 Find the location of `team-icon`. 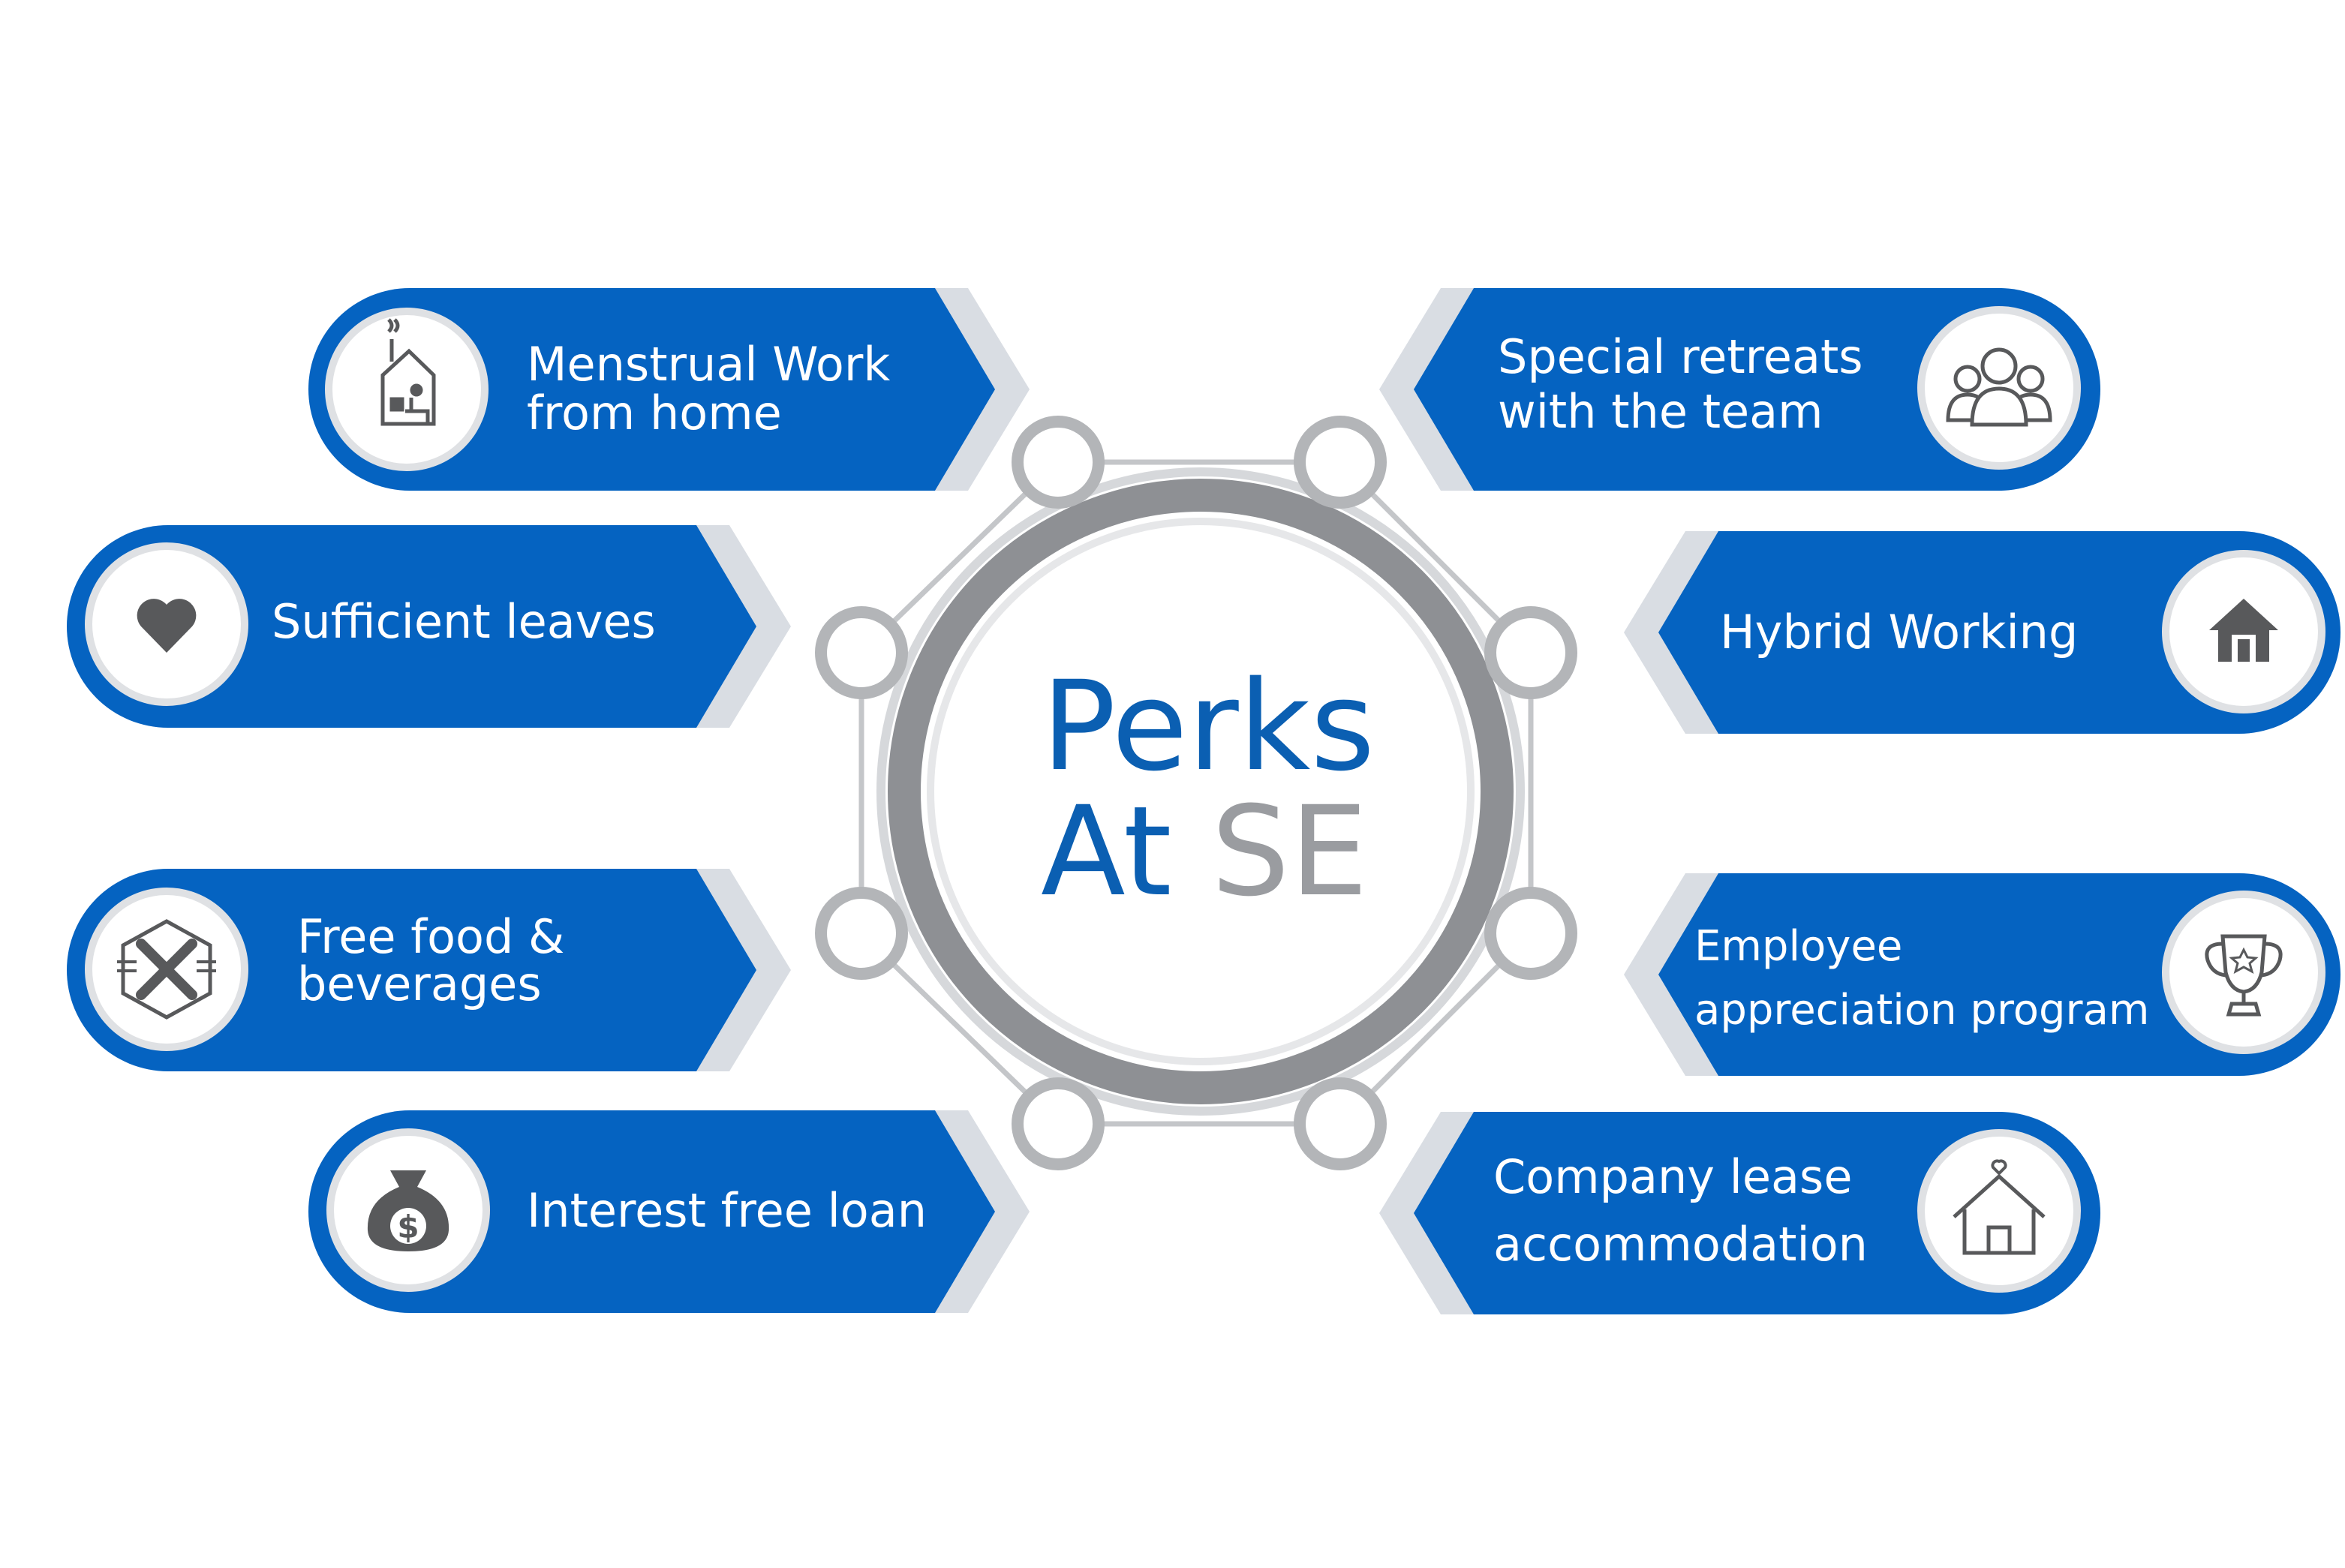

team-icon is located at coordinates (1999, 387).